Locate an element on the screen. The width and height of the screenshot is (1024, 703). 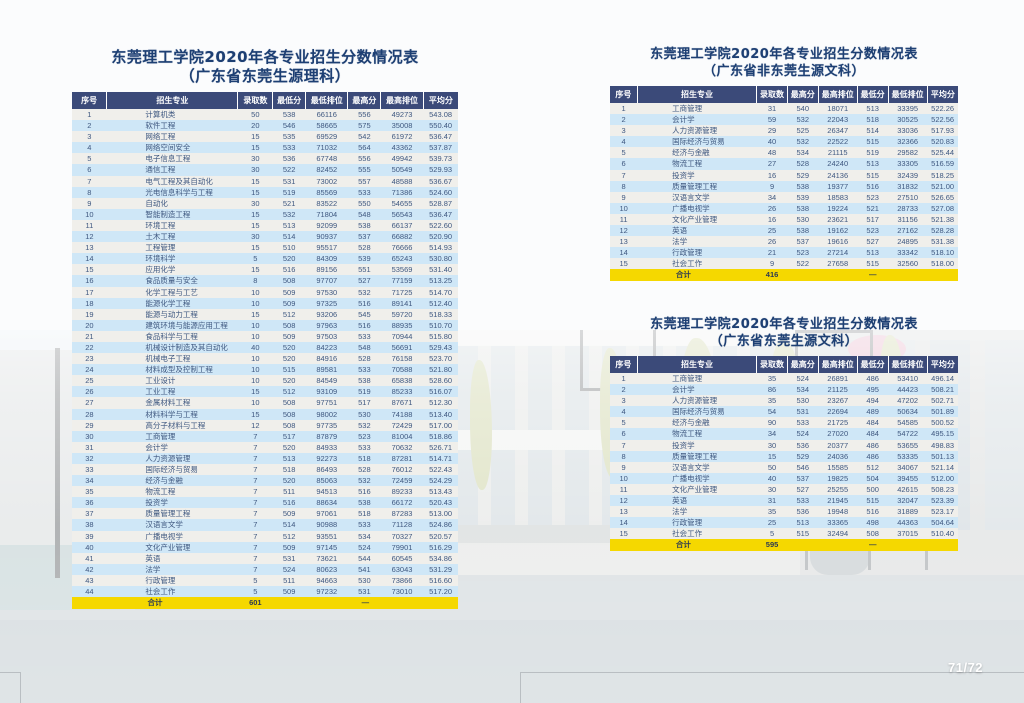
cell-value: 530.80 is located at coordinates (440, 259).